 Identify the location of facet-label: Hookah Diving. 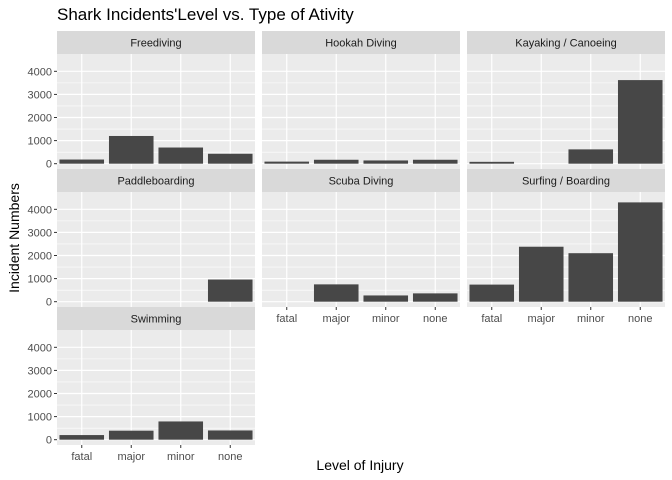
(361, 44).